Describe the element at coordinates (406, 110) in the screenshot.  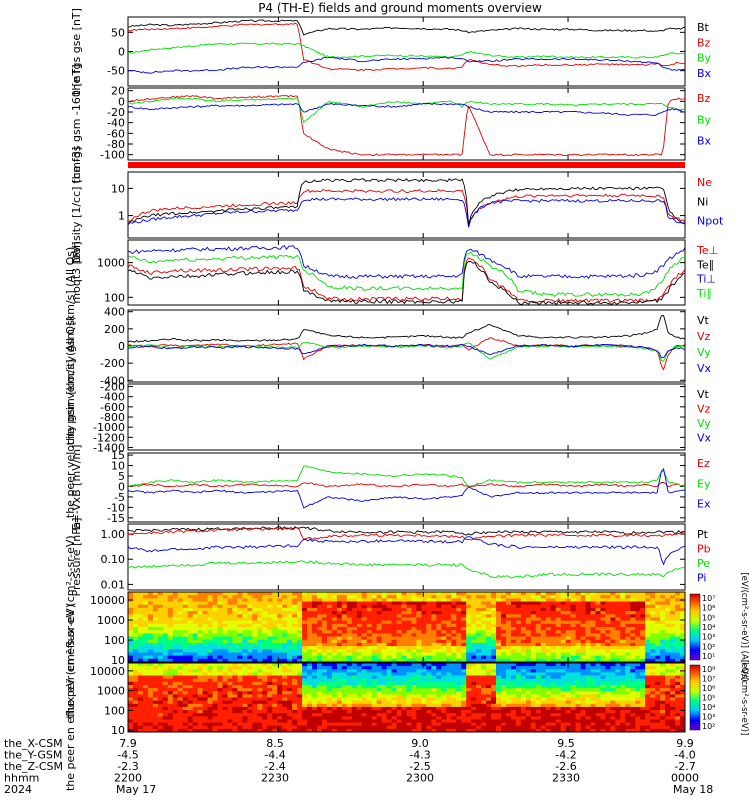
I see `series-by-line` at that location.